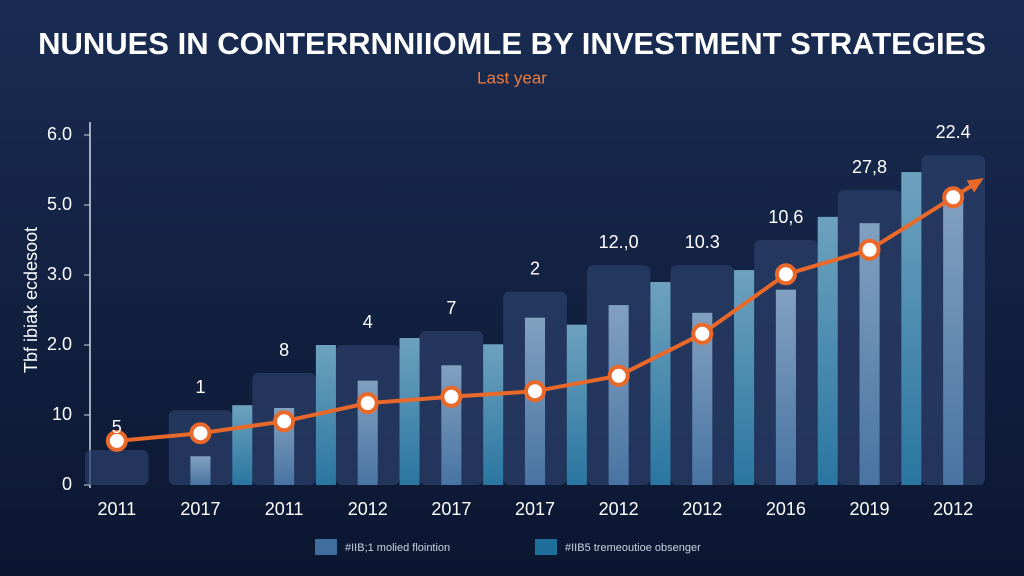 The image size is (1024, 576). What do you see at coordinates (59, 274) in the screenshot?
I see `y-tick-label: 3.0` at bounding box center [59, 274].